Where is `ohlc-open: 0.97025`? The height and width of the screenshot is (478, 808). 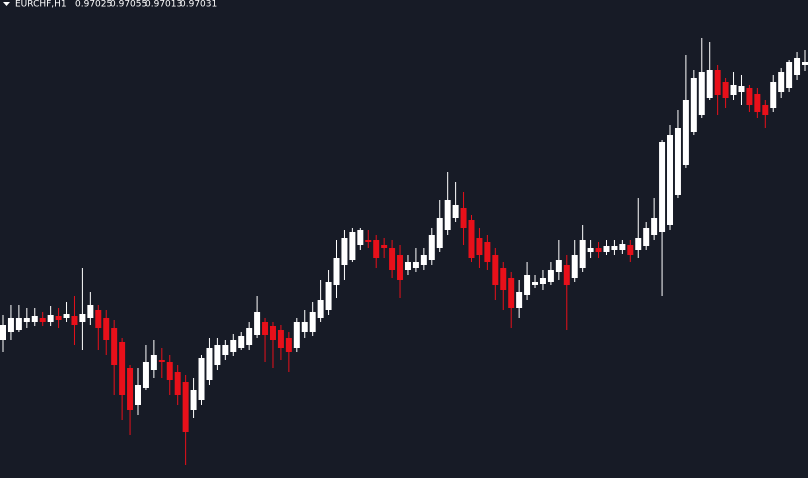 ohlc-open: 0.97025 is located at coordinates (93, 5).